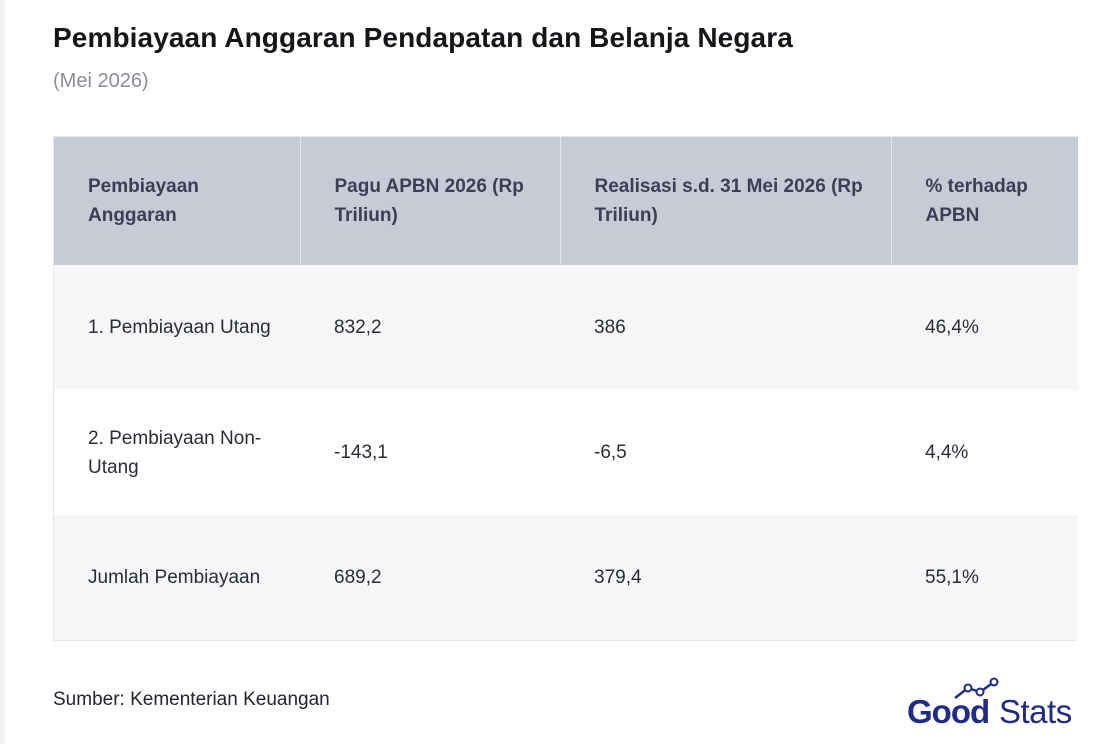  What do you see at coordinates (726, 201) in the screenshot?
I see `column-header: Realisasi s.d. 31 Mei 2026 (Rp Triliun)` at bounding box center [726, 201].